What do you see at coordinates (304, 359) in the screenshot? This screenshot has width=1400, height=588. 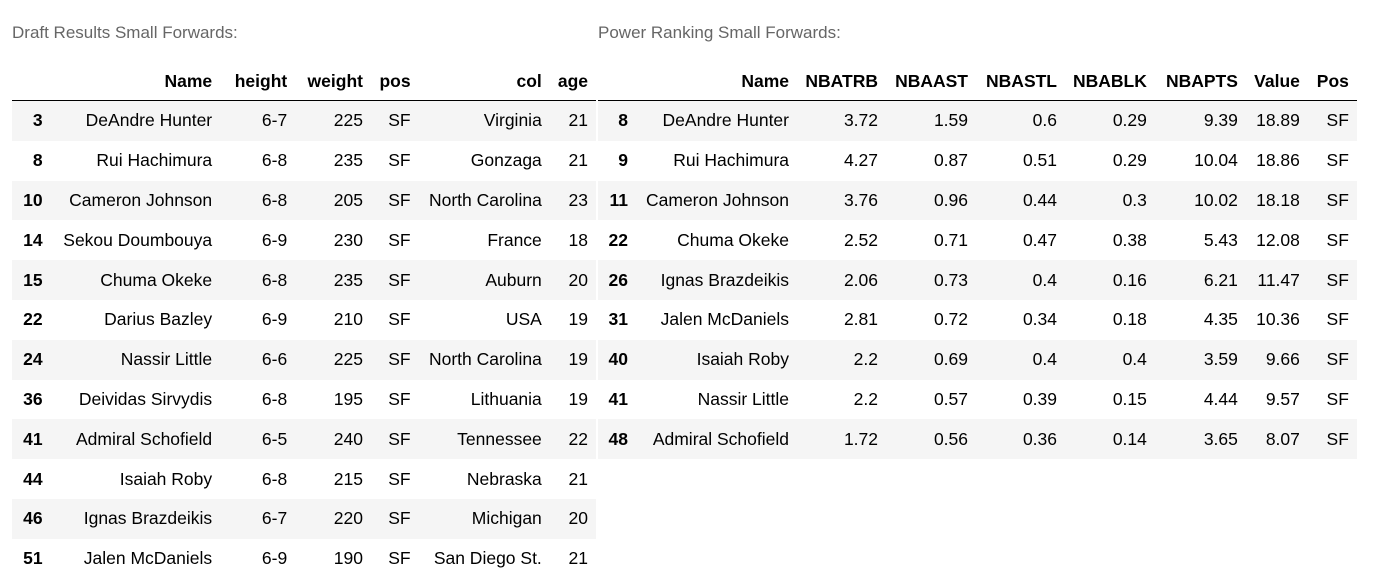 I see `draft-table-row: 24 Nassir Little 6-6 225 SF North Carolina 19` at bounding box center [304, 359].